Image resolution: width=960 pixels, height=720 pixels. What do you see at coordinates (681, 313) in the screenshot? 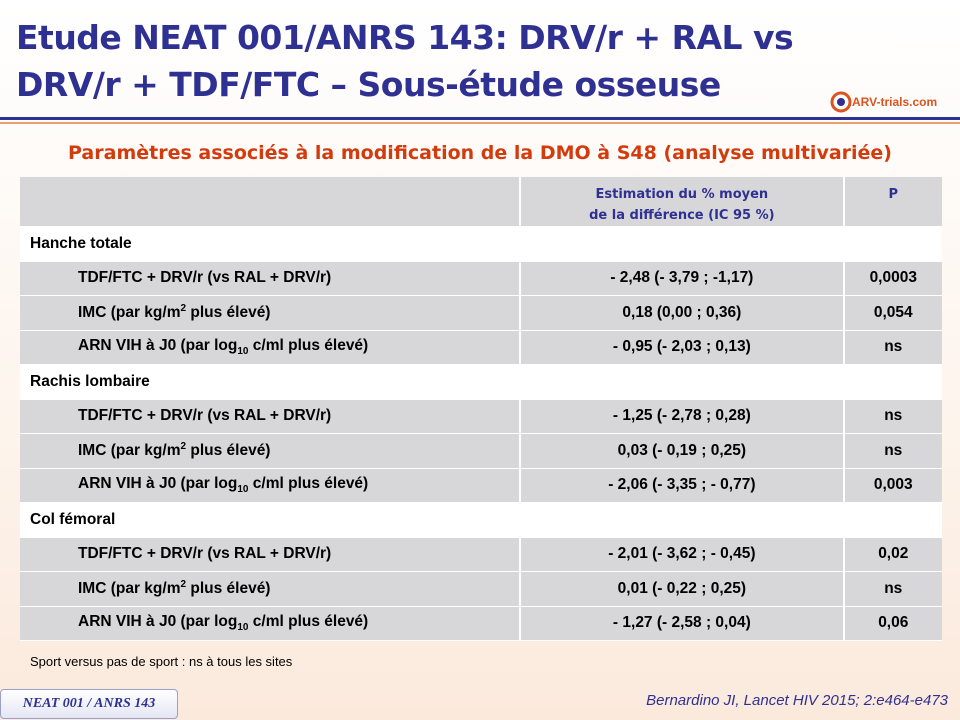
I see `estimate-cell: 0,18 (0,00 ; 0,36)` at bounding box center [681, 313].